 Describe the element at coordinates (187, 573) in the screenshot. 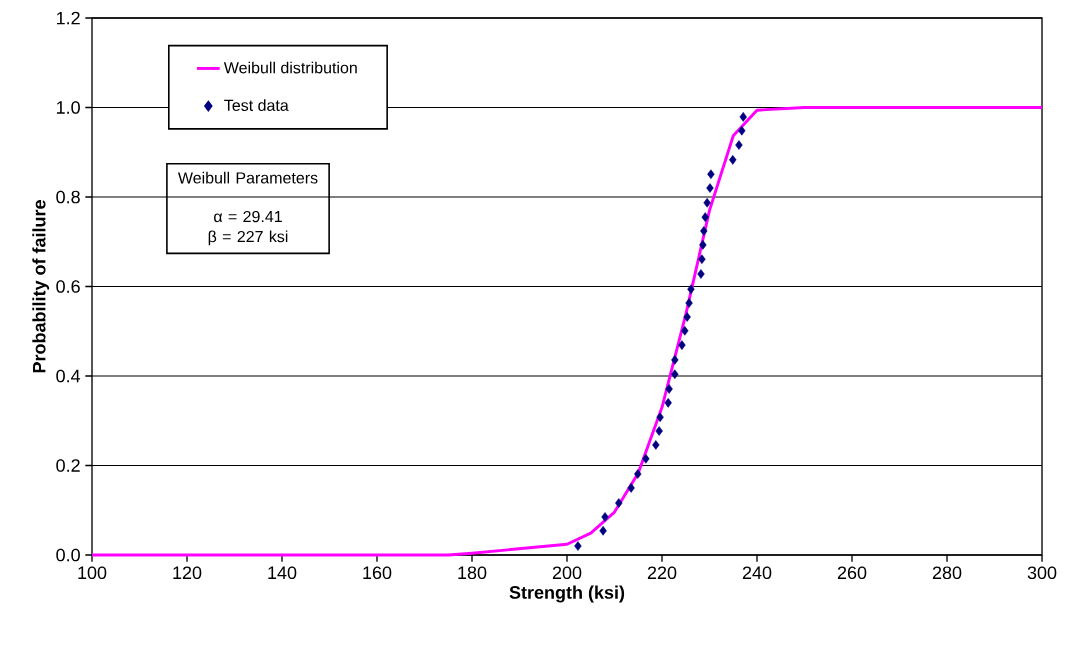

I see `x-tick-label: 120` at that location.